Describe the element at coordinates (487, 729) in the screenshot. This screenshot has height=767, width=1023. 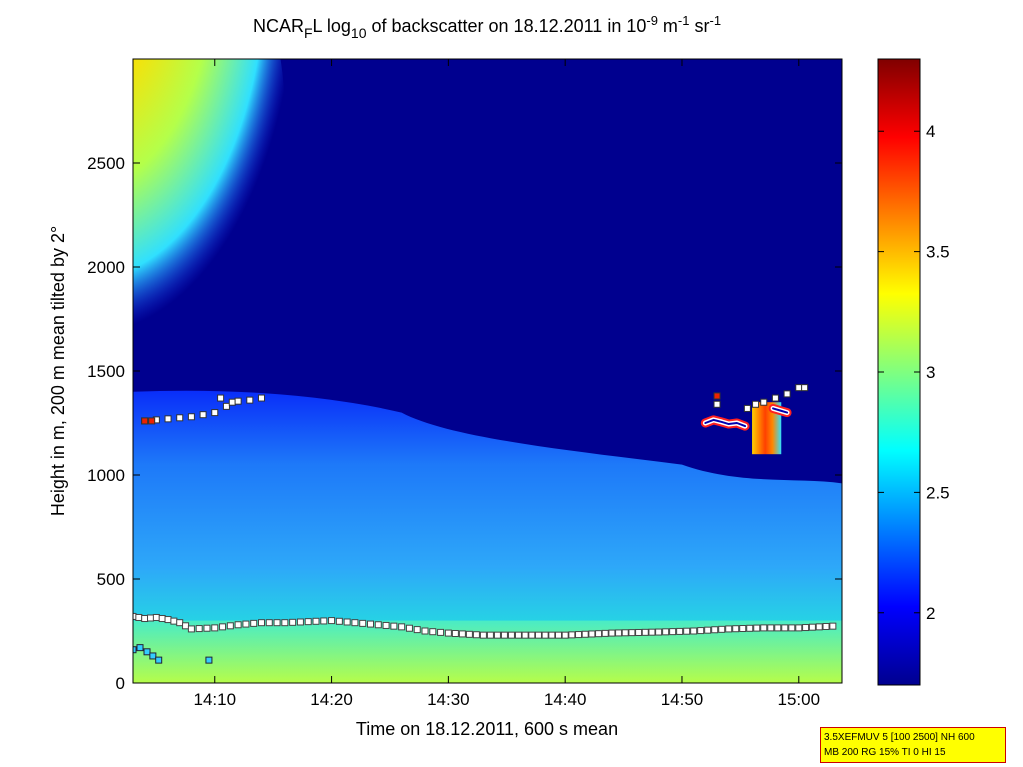
I see `x-axis-label: Time on 18.12.2011, 600 s mean` at that location.